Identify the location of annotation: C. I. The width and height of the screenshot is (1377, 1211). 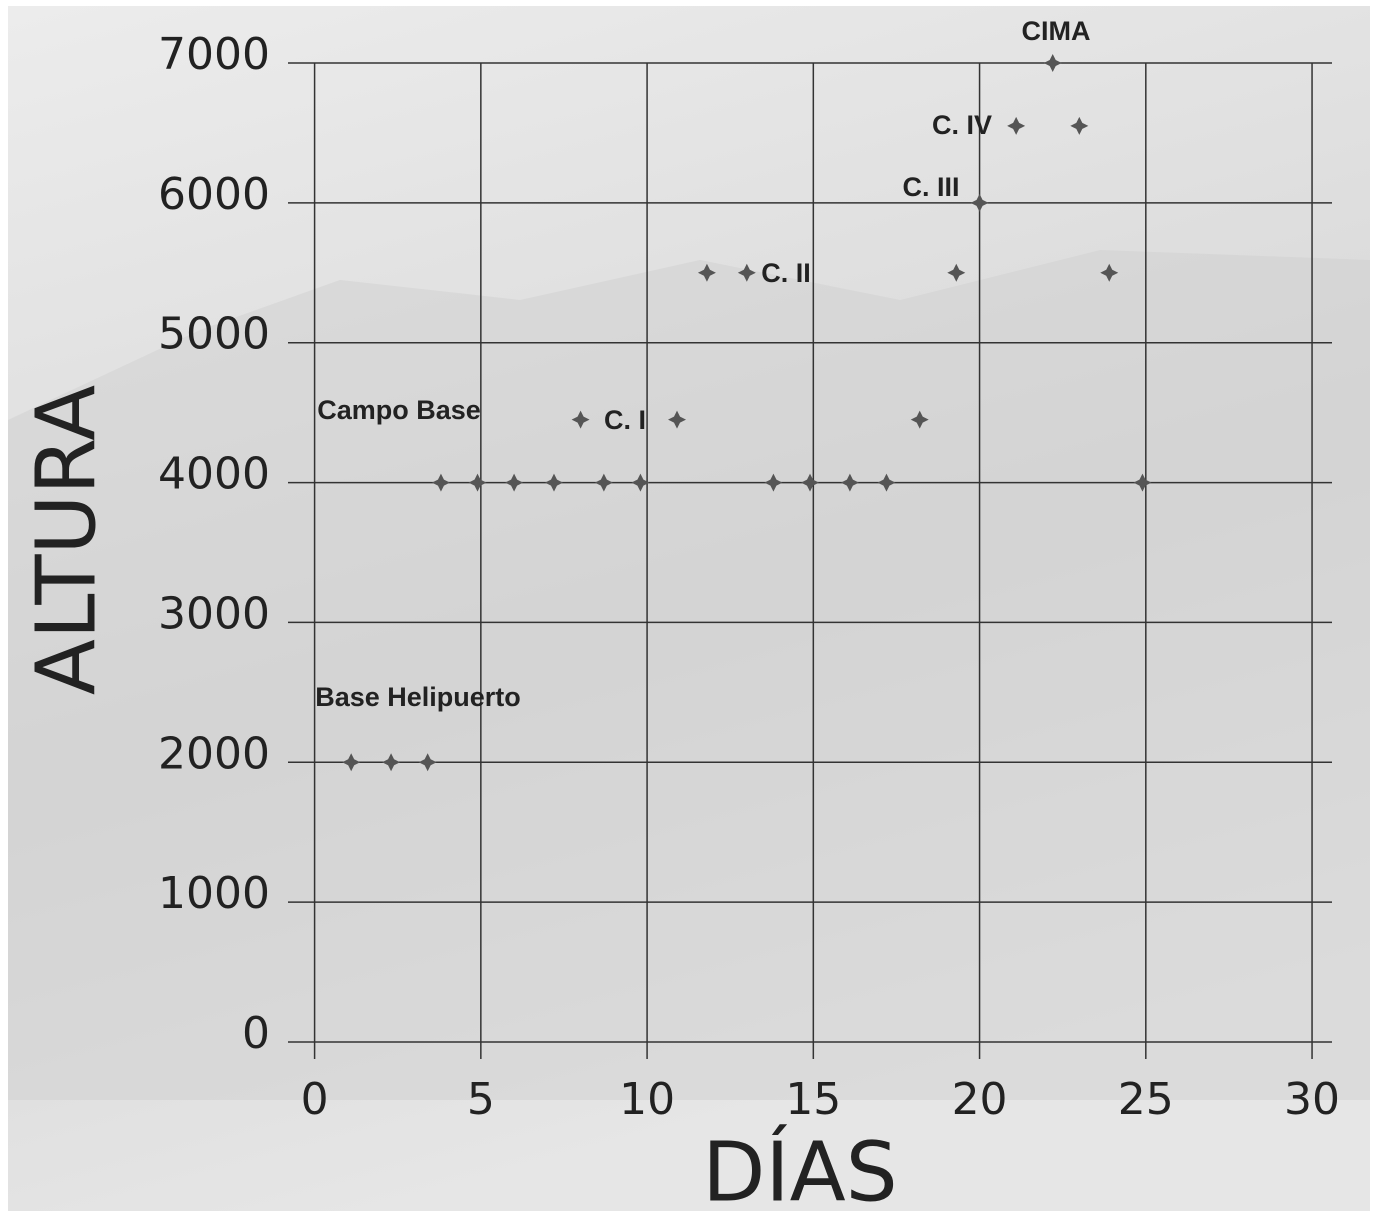
(625, 420).